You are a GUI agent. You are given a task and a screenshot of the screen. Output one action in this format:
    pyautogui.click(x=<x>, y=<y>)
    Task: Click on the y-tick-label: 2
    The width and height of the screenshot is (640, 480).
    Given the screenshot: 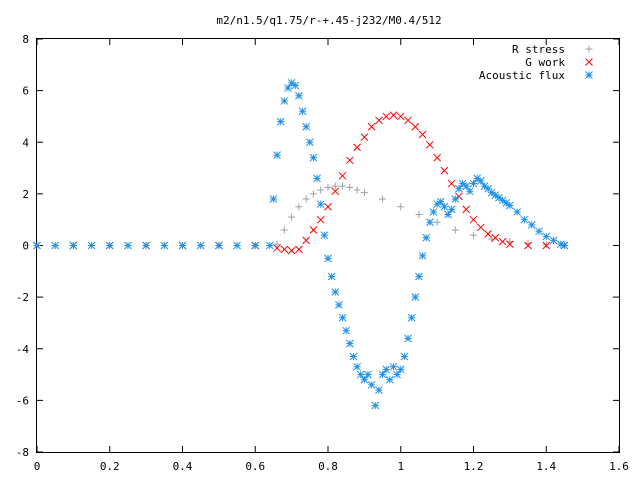 What is the action you would take?
    pyautogui.click(x=25, y=194)
    